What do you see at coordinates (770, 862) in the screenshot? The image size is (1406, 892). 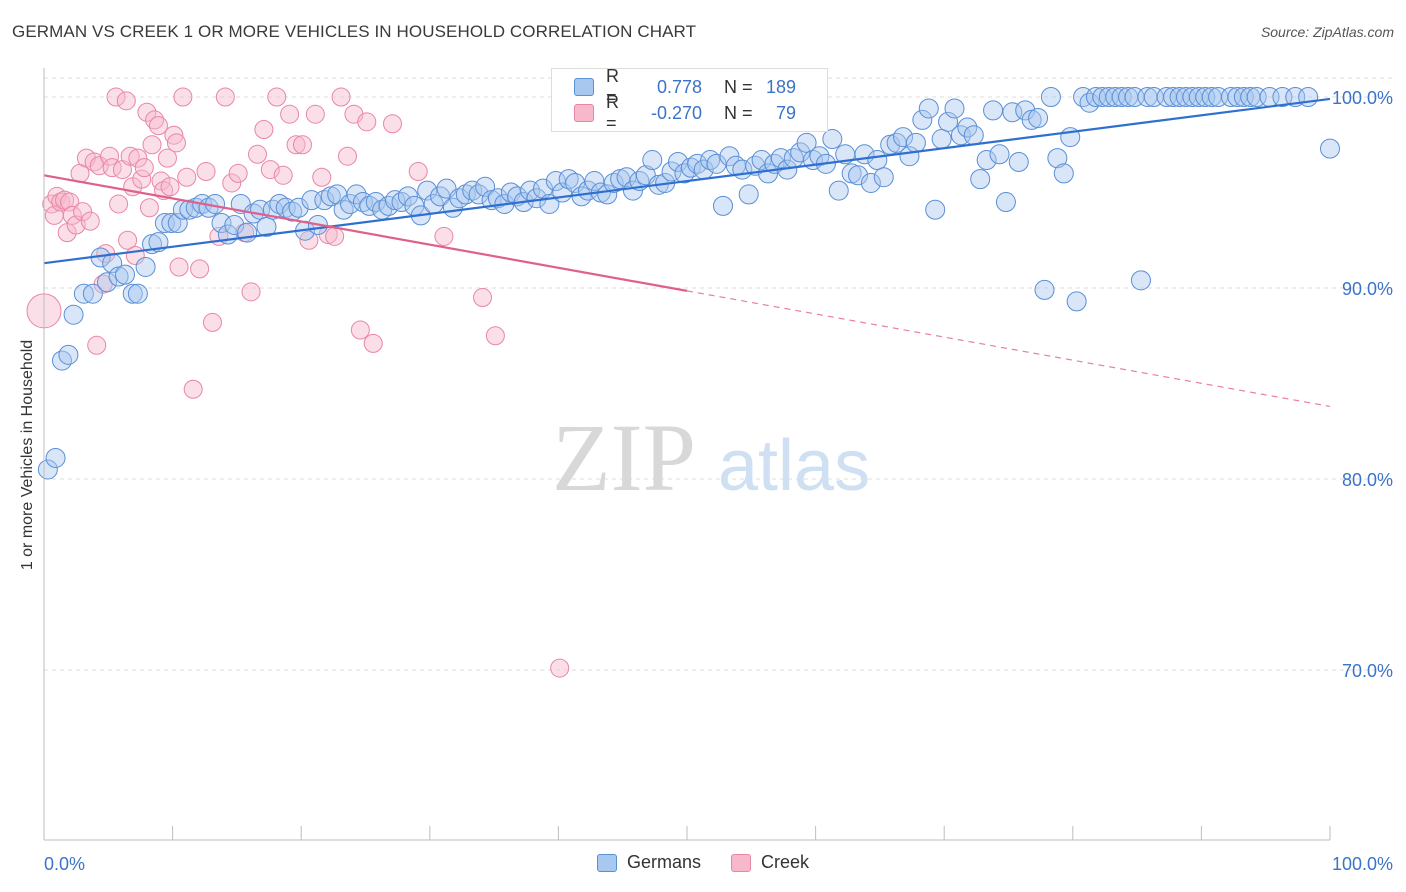 I see `legend-item-creek: Creek` at bounding box center [770, 862].